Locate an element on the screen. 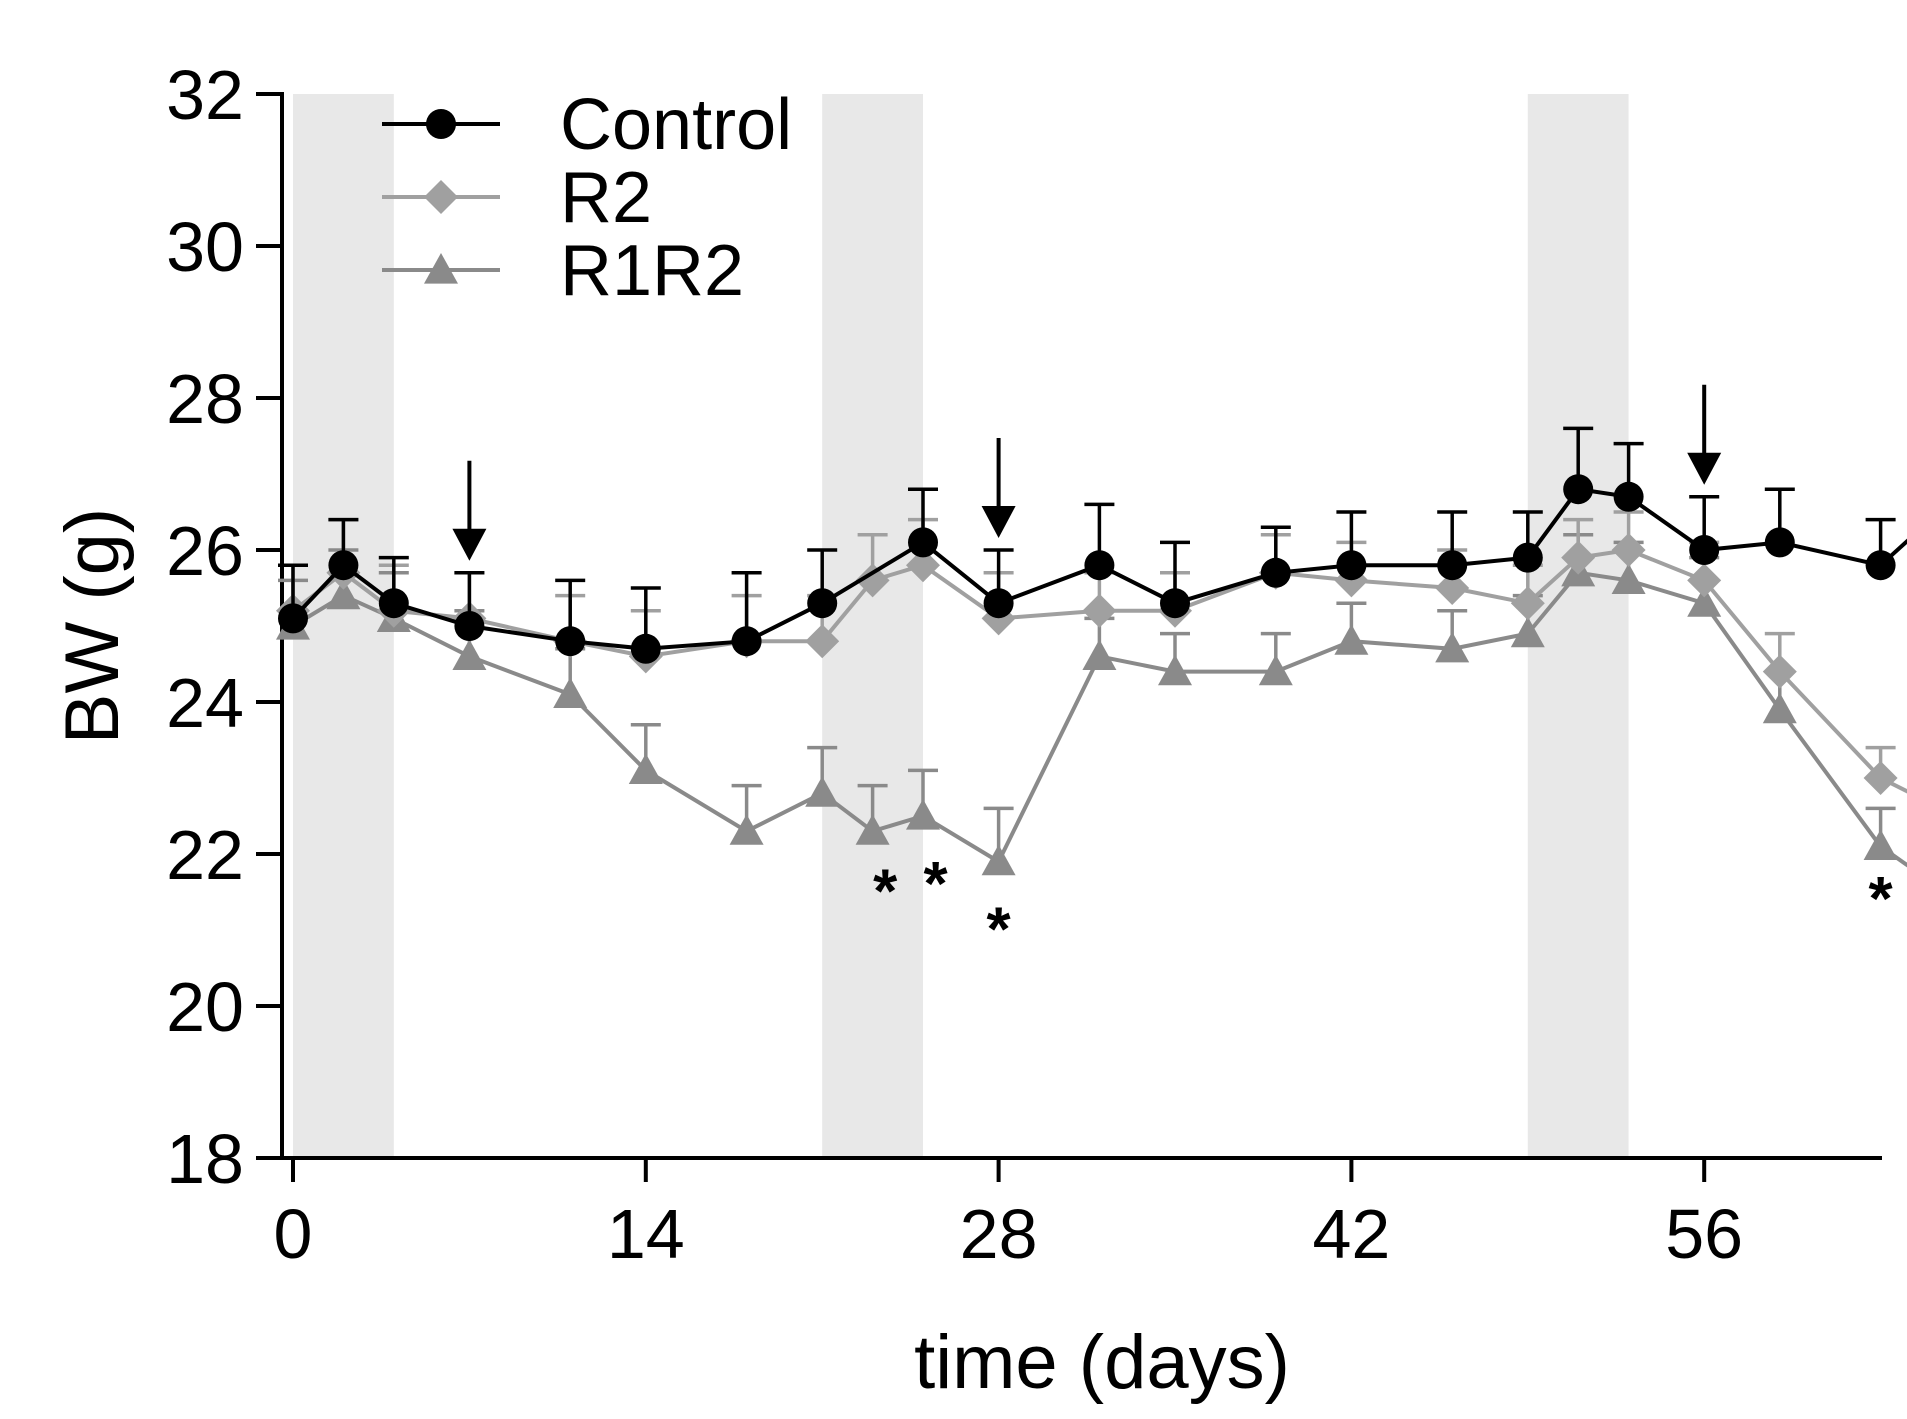 This screenshot has width=1907, height=1419. y-tick-label-26: 26 is located at coordinates (205, 551).